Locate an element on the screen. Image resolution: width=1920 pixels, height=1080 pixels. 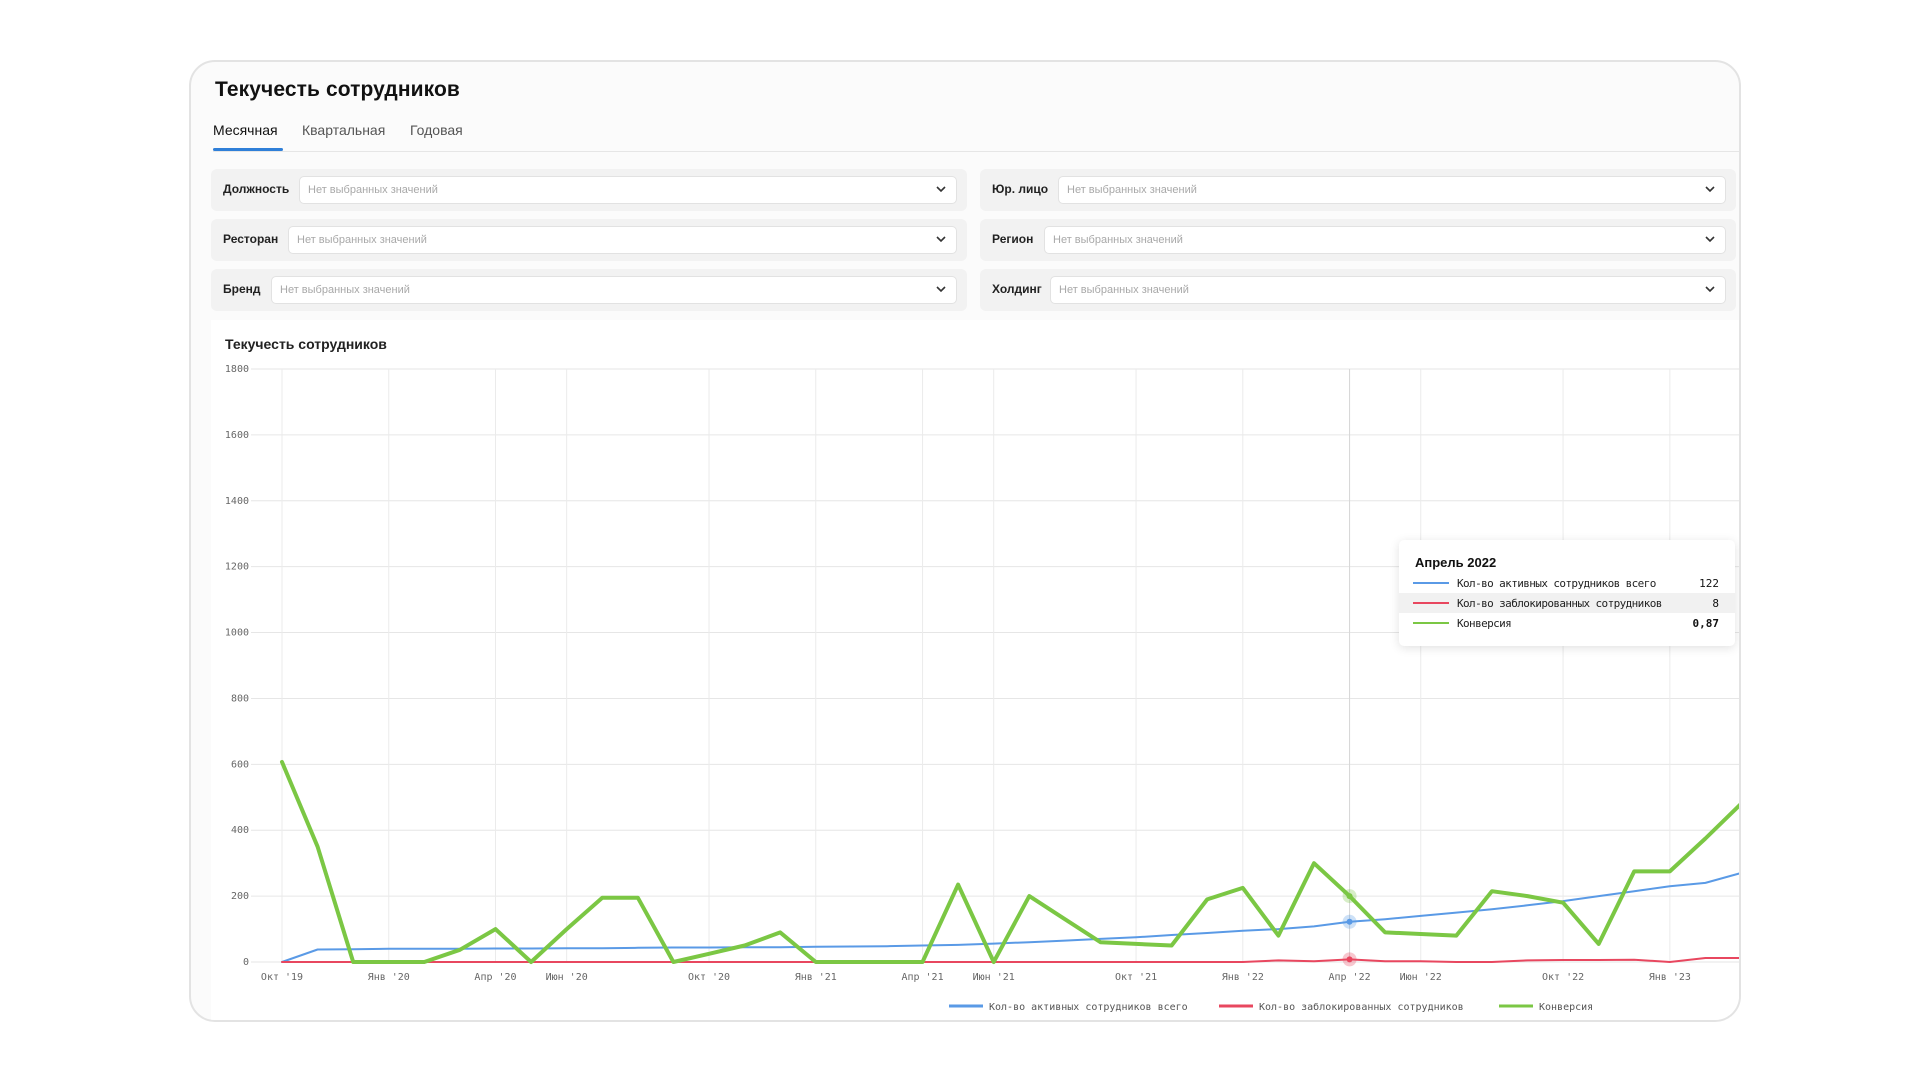
x-tick-label: Янв '21 is located at coordinates (816, 977).